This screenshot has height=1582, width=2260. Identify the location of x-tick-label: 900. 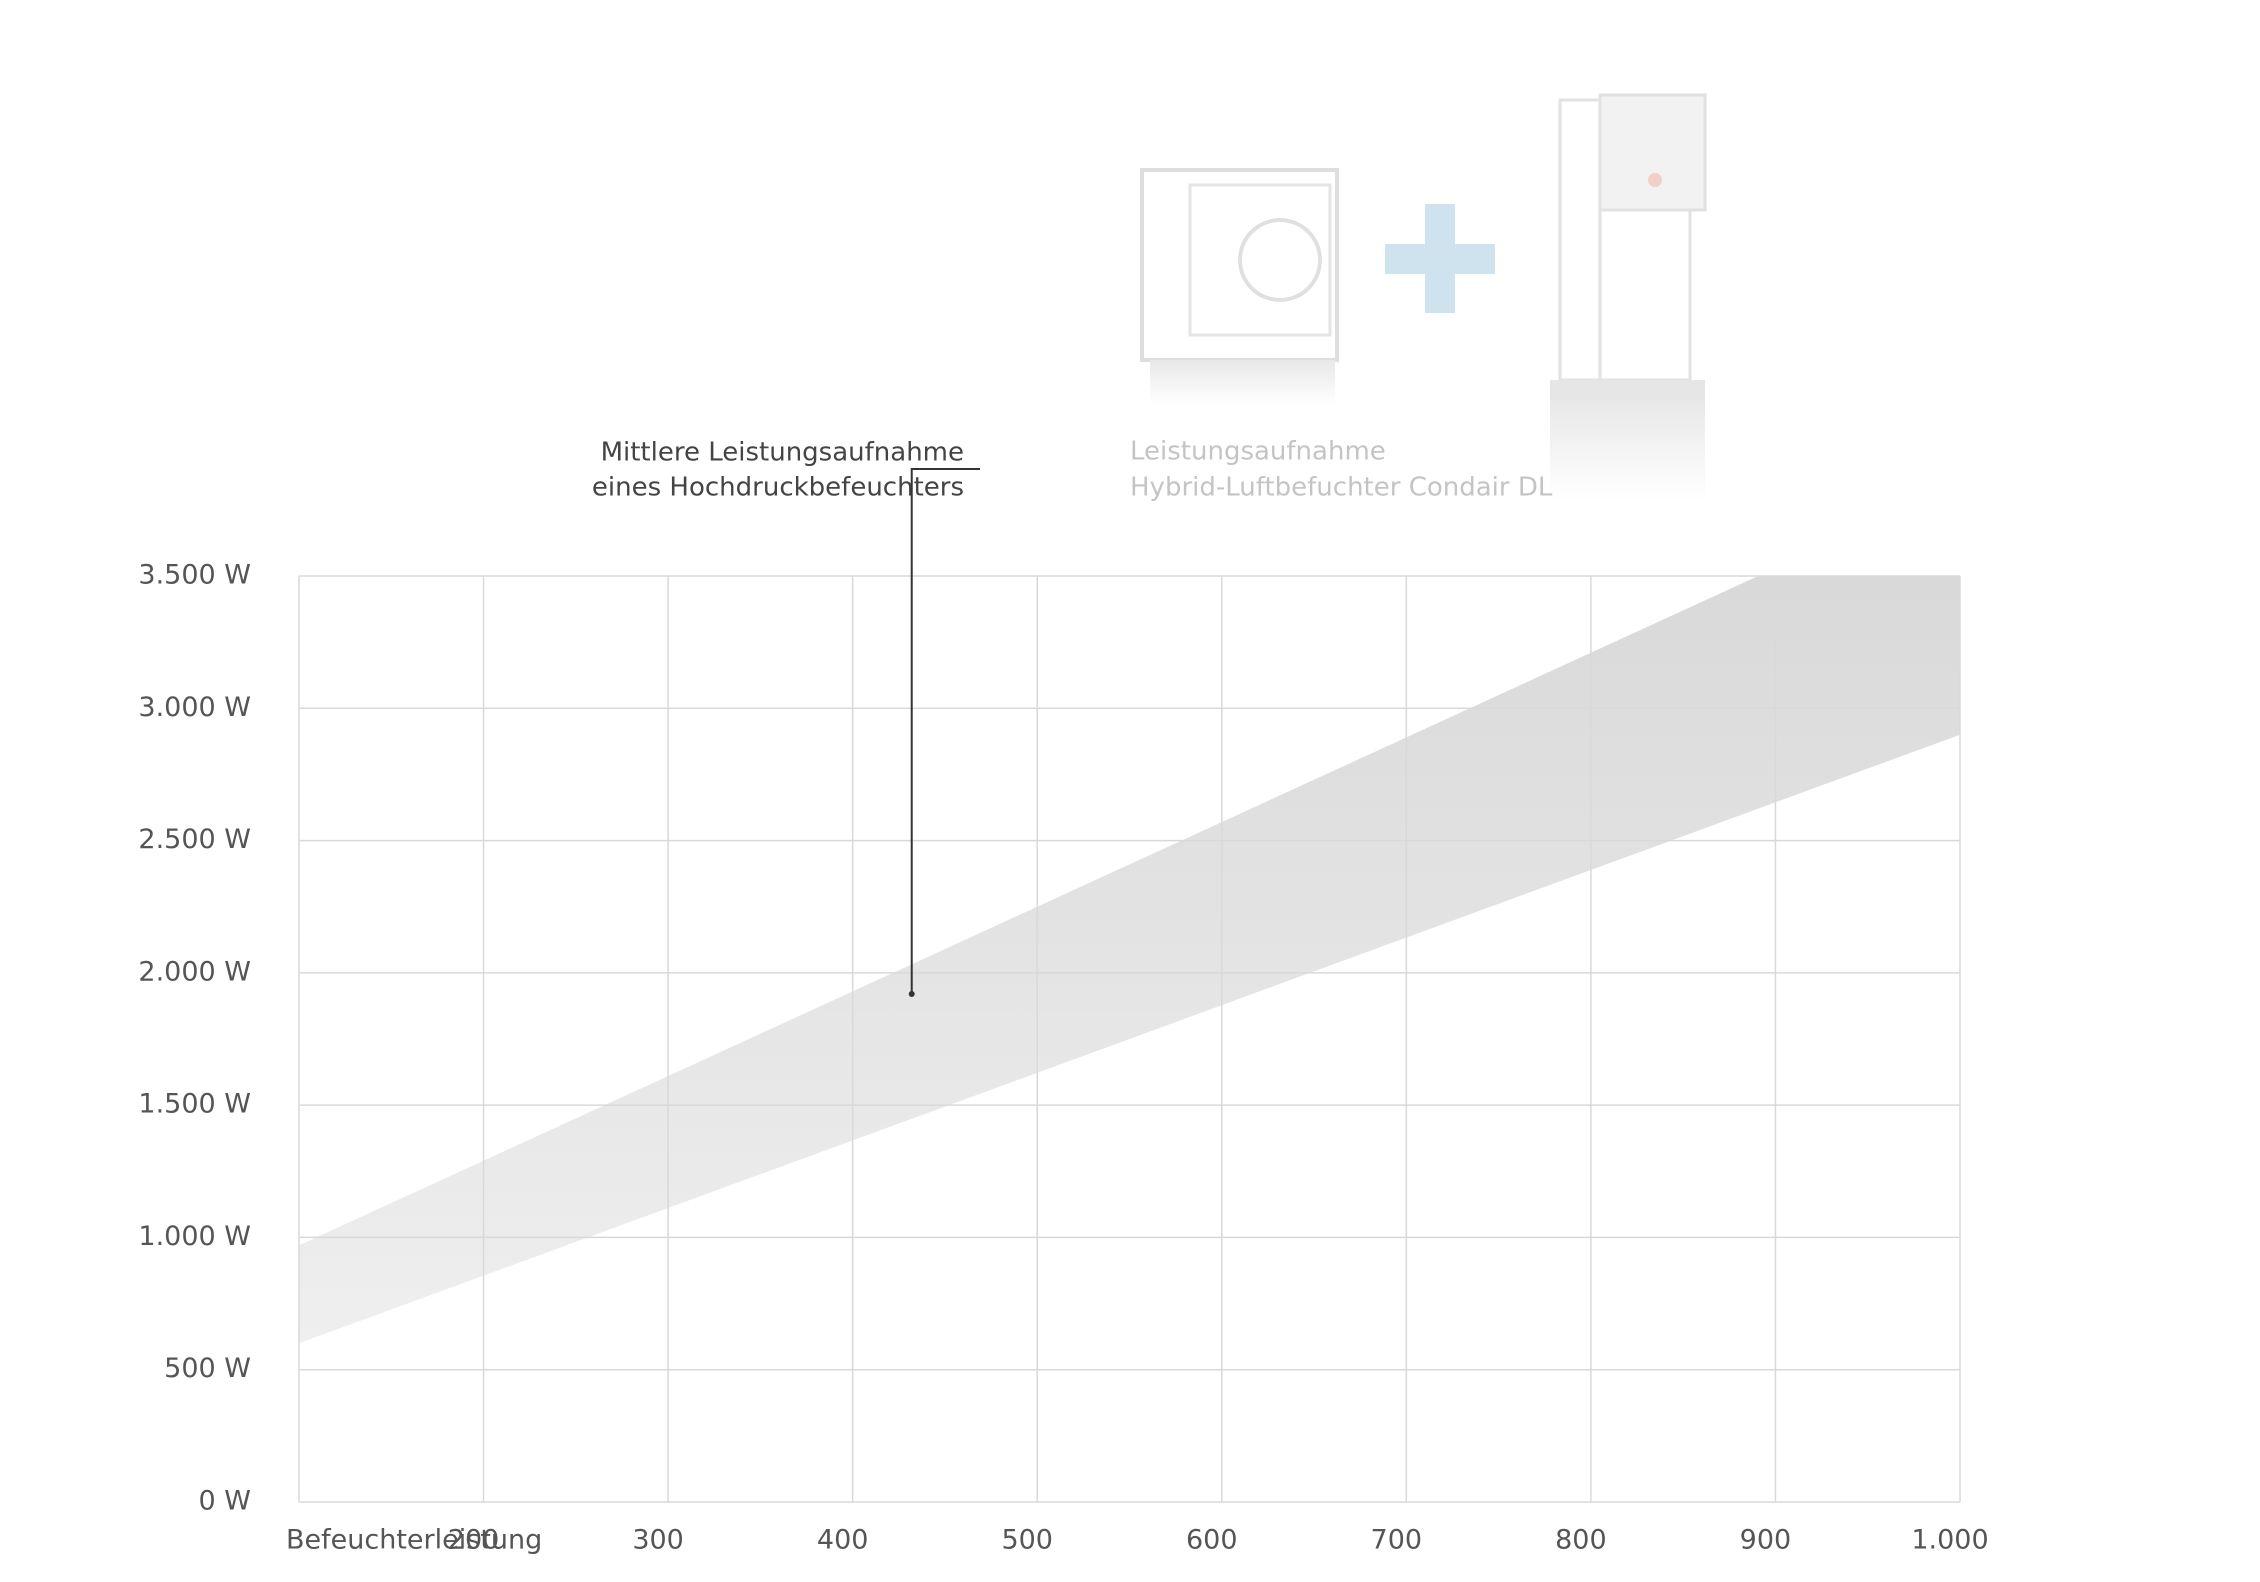
(1766, 1540).